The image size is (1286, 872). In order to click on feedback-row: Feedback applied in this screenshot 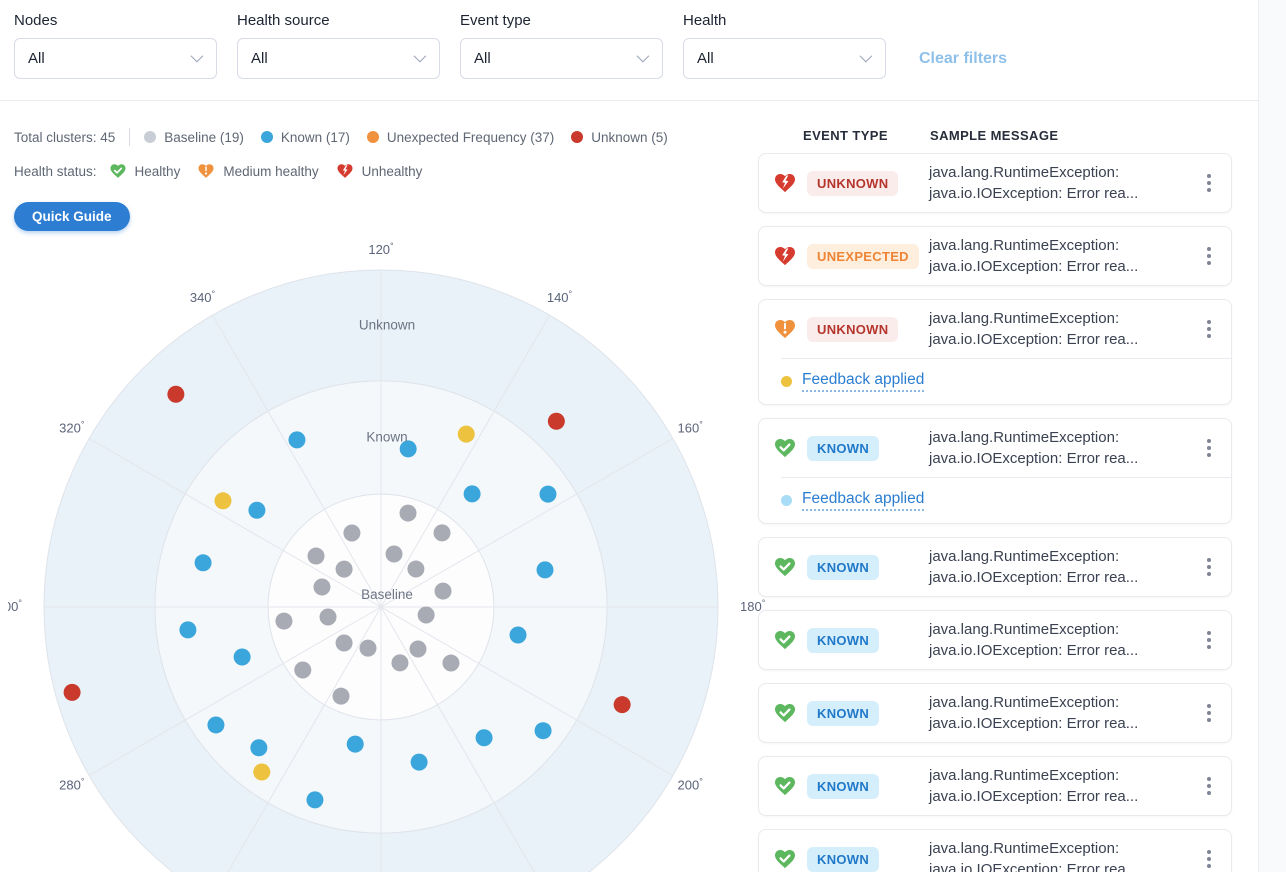, I will do `click(995, 381)`.